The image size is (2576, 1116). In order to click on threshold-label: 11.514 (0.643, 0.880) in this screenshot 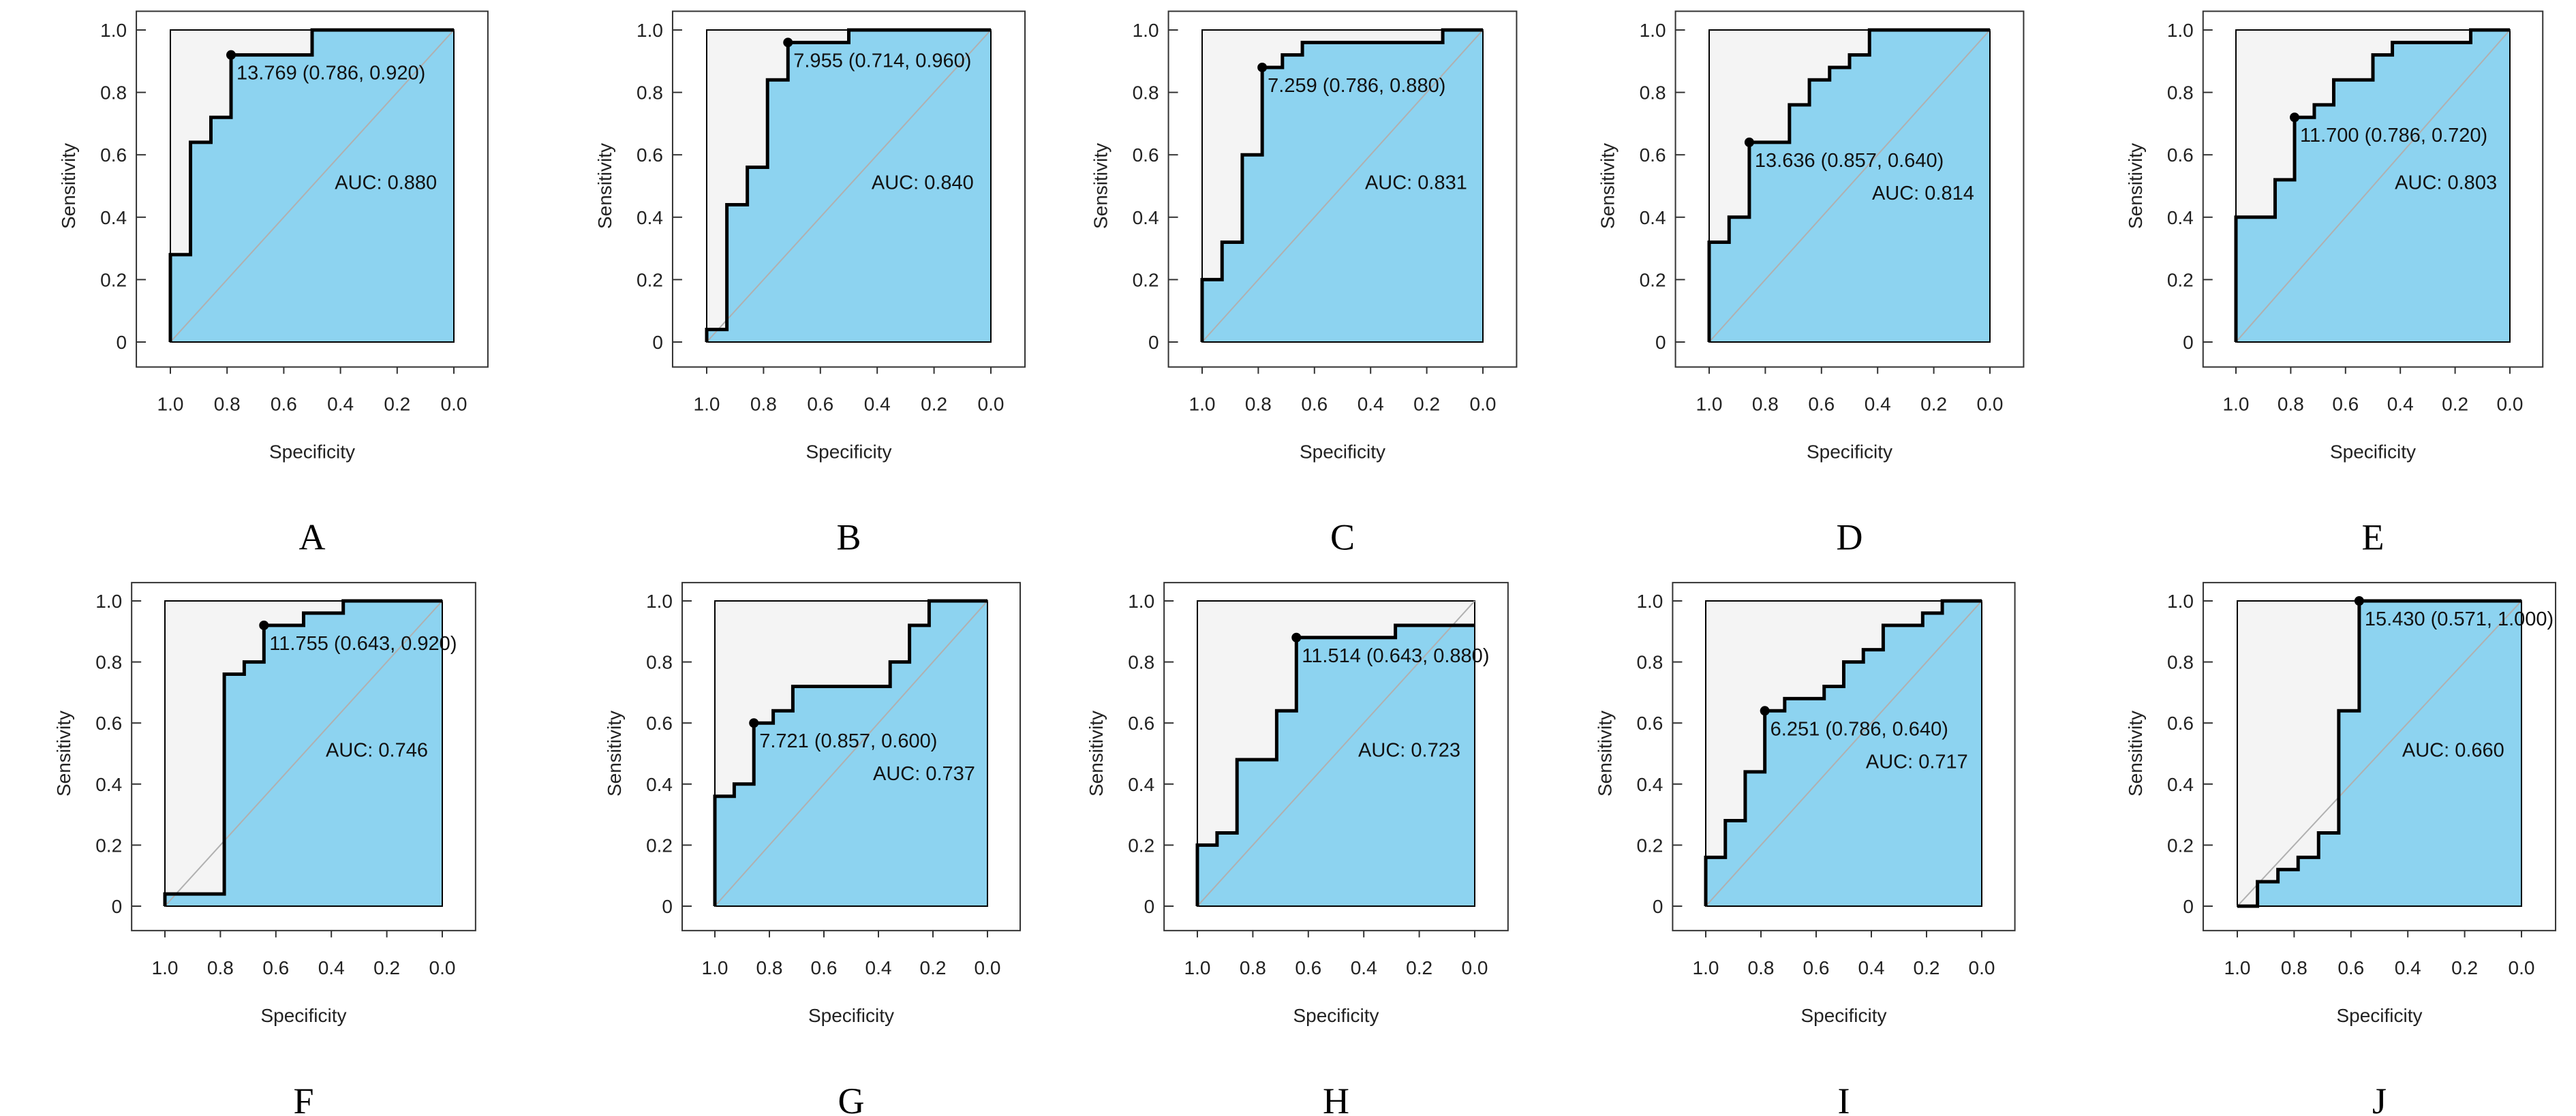, I will do `click(1395, 656)`.